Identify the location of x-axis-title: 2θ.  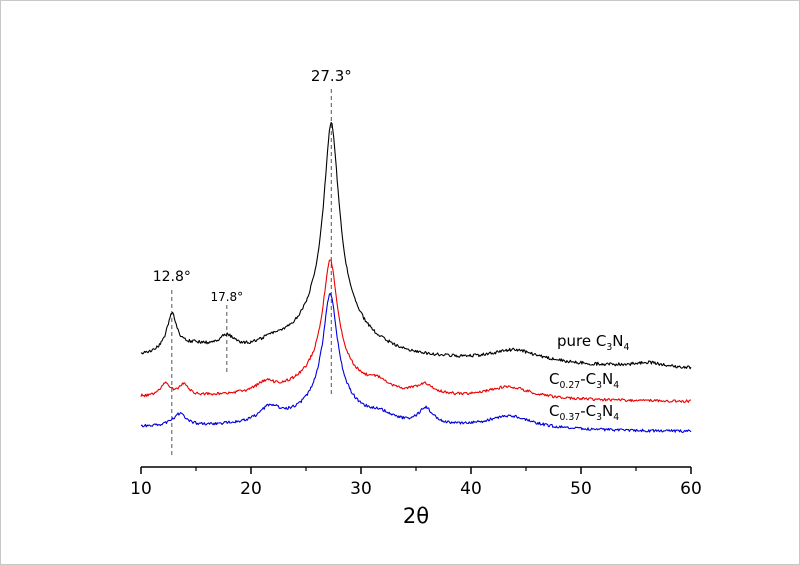
(416, 516).